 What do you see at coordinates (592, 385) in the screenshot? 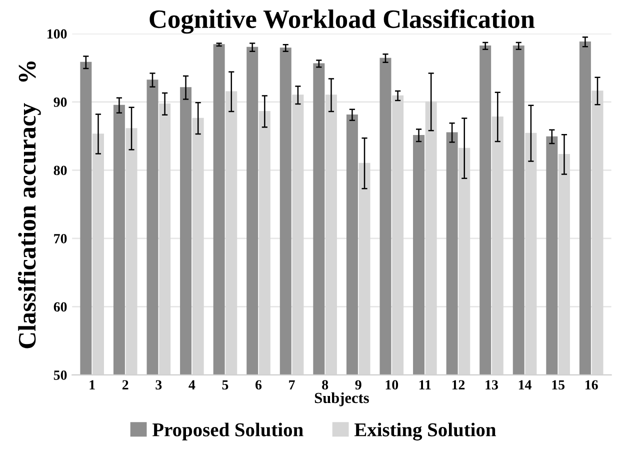
I see `x-tick-label: 16` at bounding box center [592, 385].